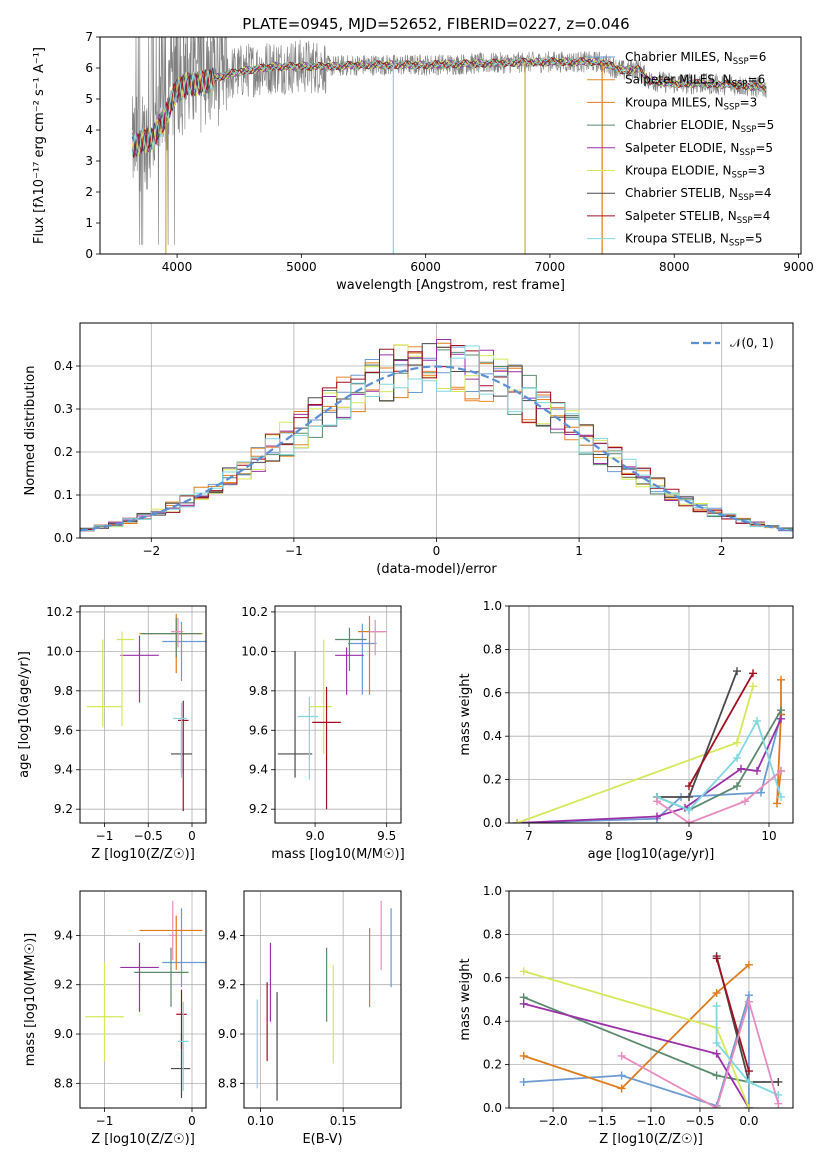 Image resolution: width=819 pixels, height=1170 pixels. Describe the element at coordinates (691, 103) in the screenshot. I see `legend-entry: Kroupa MILES, NSSP=3` at that location.